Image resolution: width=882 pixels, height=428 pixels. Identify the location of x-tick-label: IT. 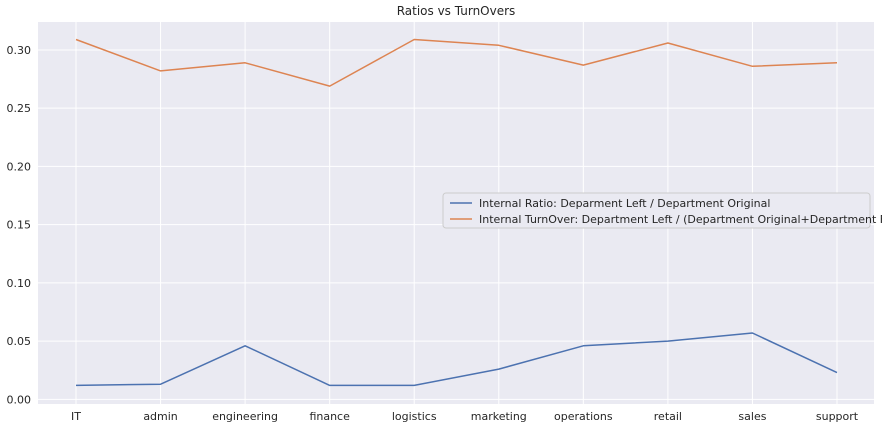
(76, 416).